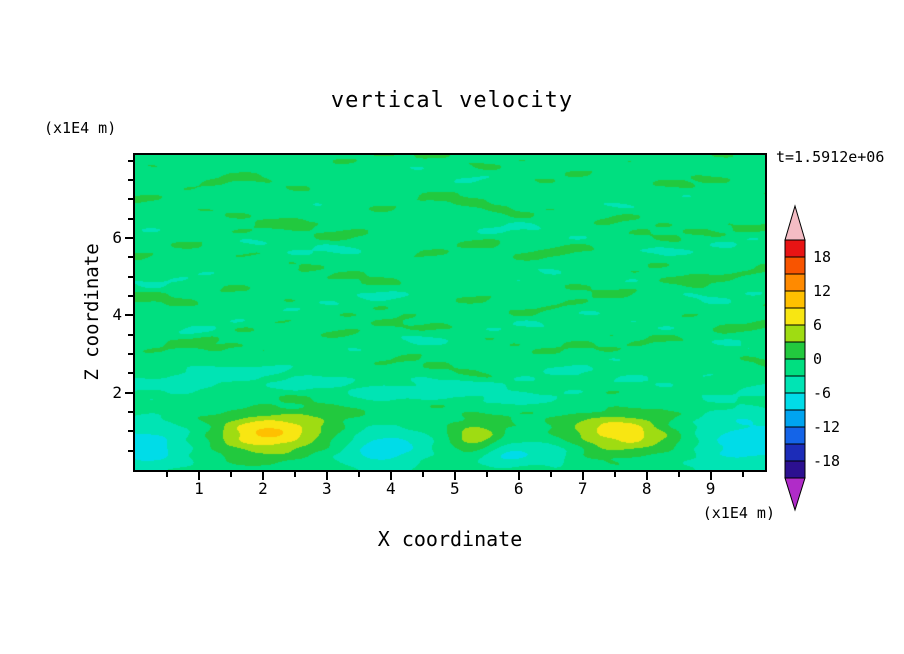 The width and height of the screenshot is (904, 654). What do you see at coordinates (830, 157) in the screenshot?
I see `time-stamp-label: t=1.5912e+06` at bounding box center [830, 157].